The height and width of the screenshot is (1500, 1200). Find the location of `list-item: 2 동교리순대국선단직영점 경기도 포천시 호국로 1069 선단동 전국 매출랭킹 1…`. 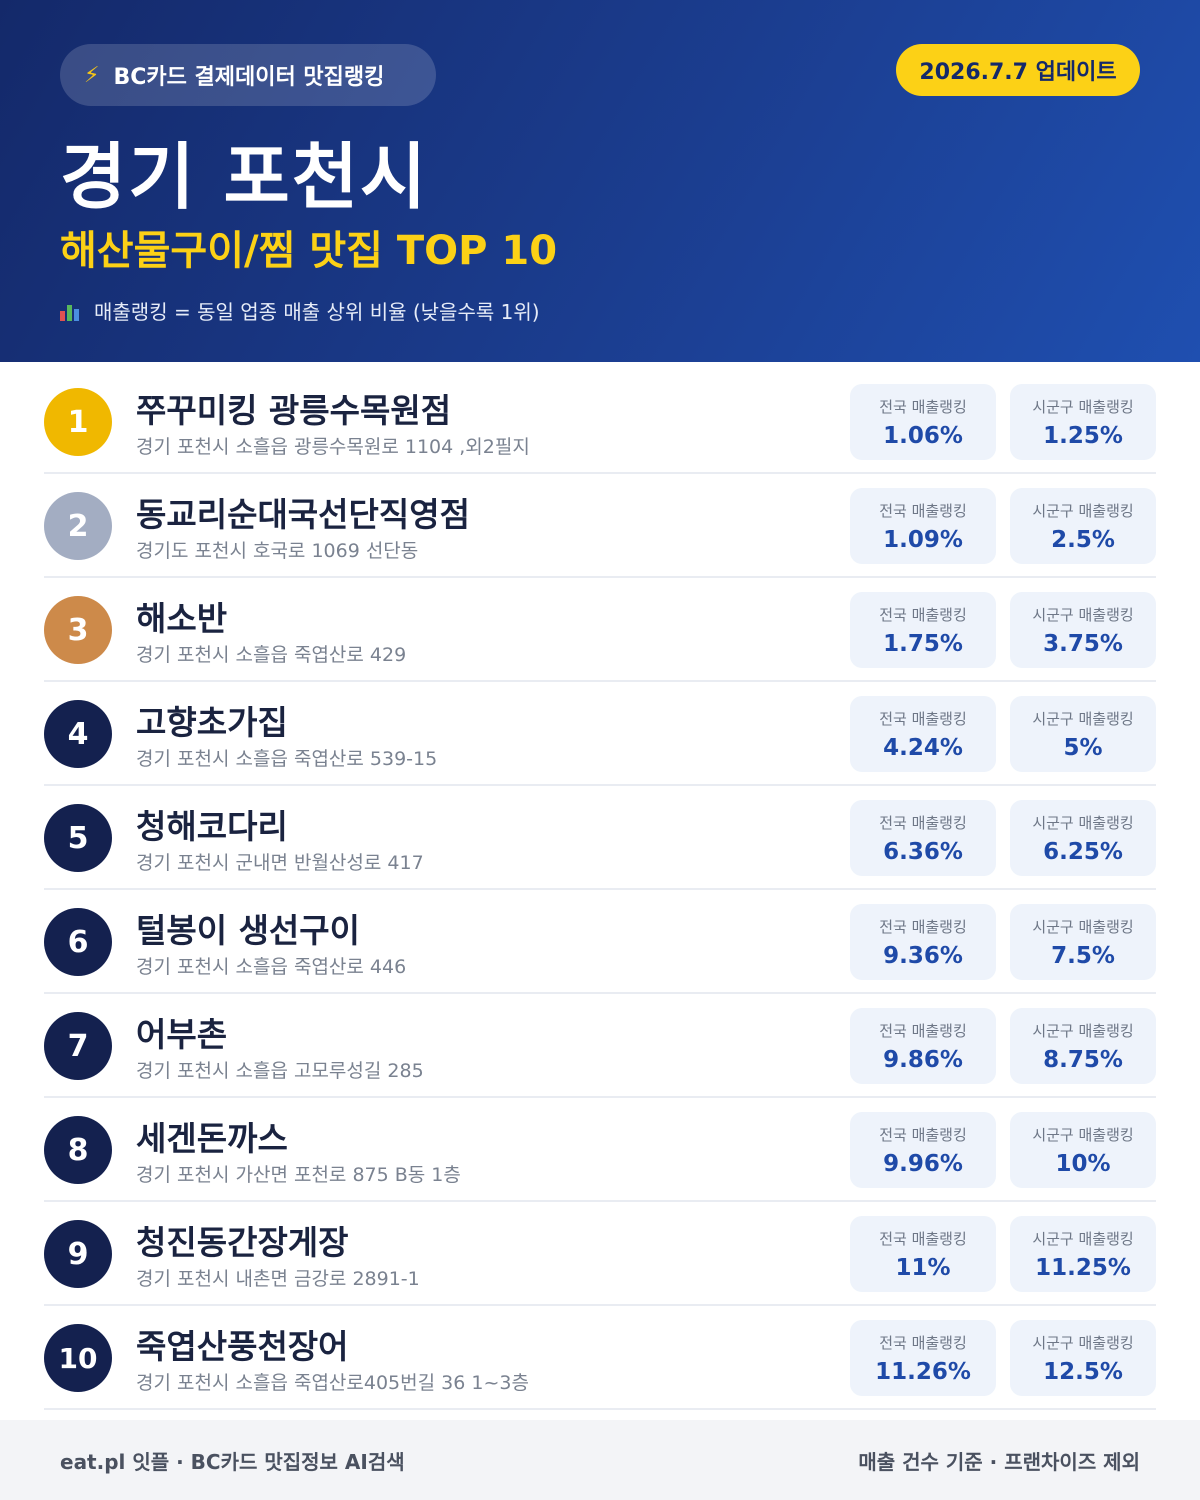

list-item: 2 동교리순대국선단직영점 경기도 포천시 호국로 1069 선단동 전국 매출랭킹 1… is located at coordinates (600, 526).